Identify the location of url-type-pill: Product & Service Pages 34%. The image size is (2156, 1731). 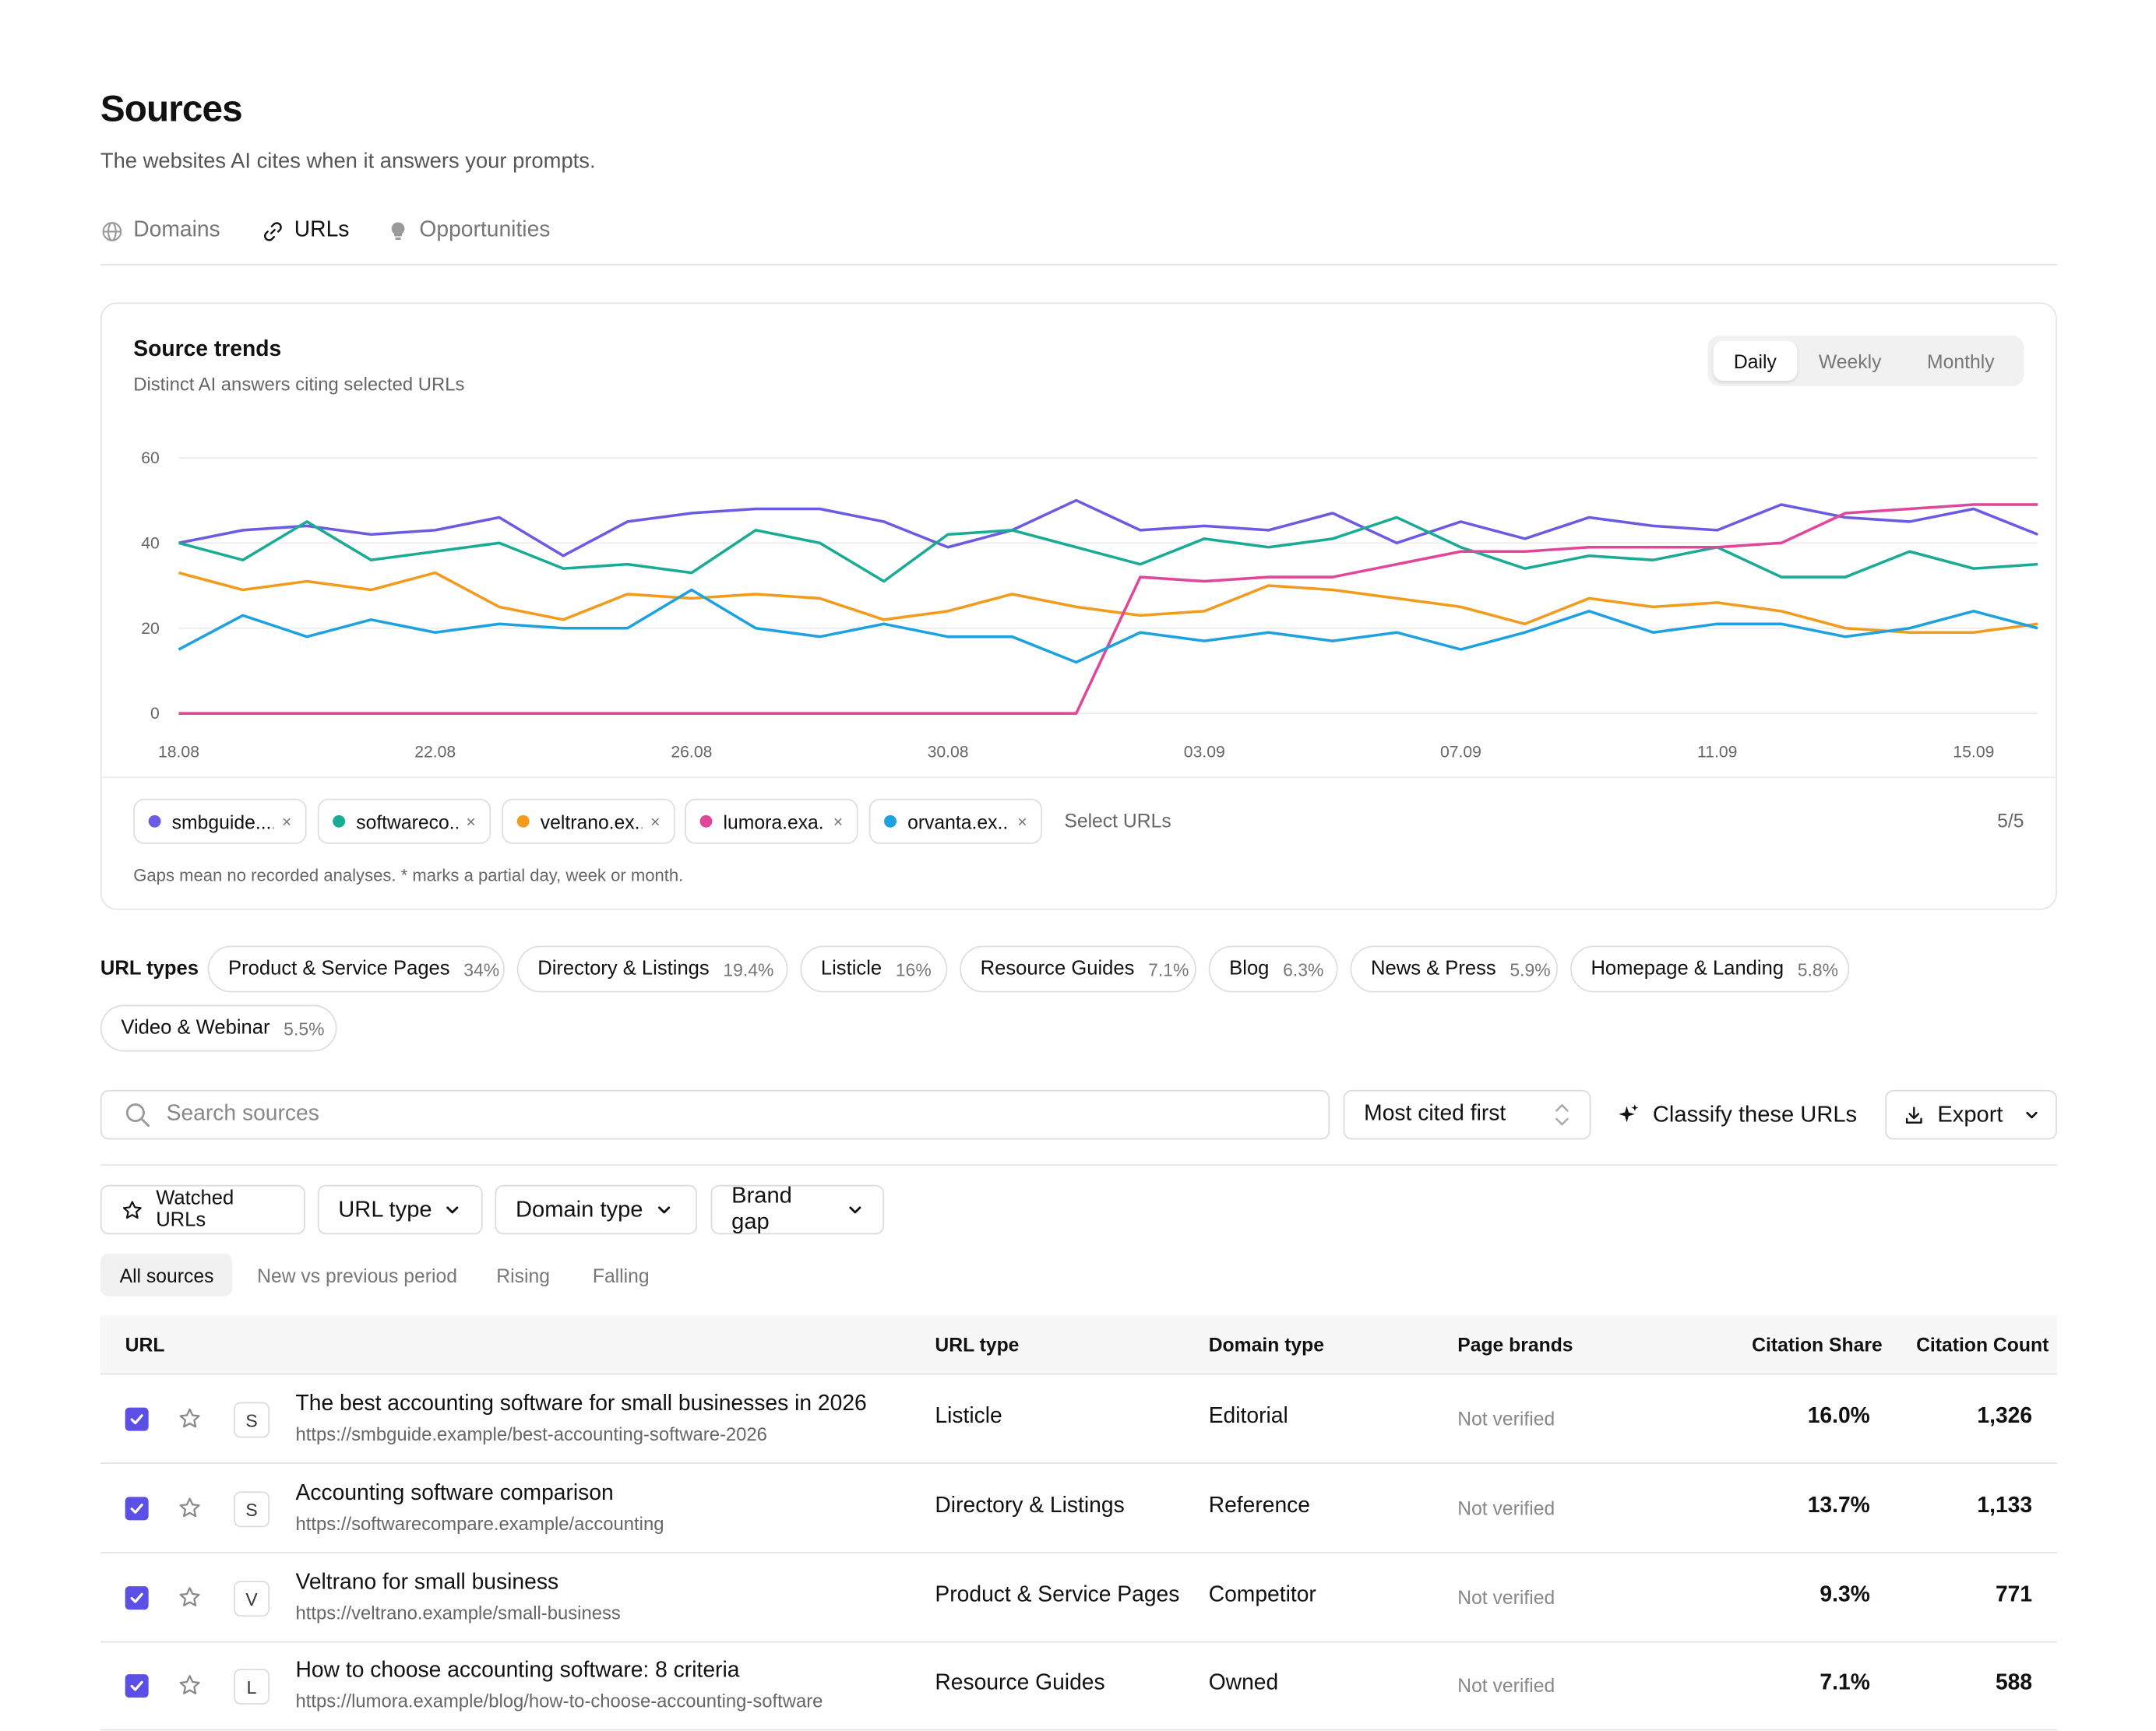
(356, 969).